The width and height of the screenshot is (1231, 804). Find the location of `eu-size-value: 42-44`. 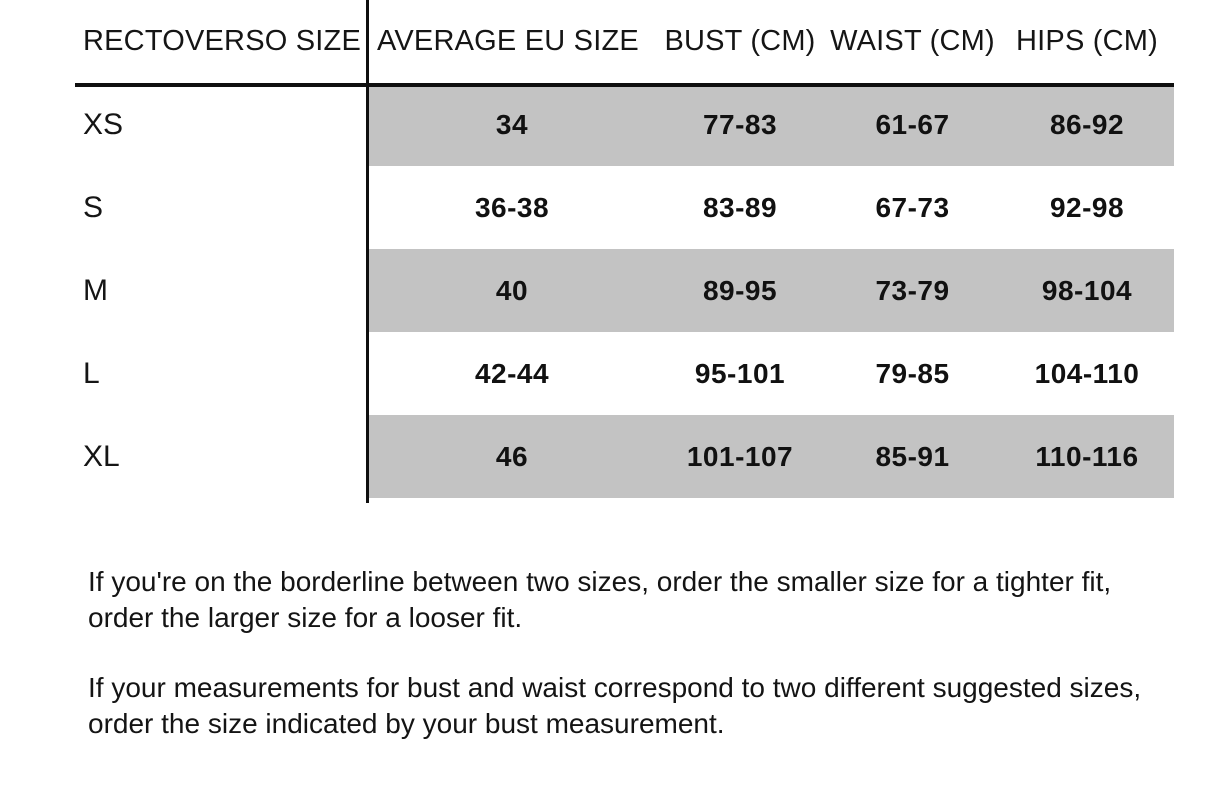

eu-size-value: 42-44 is located at coordinates (512, 373).